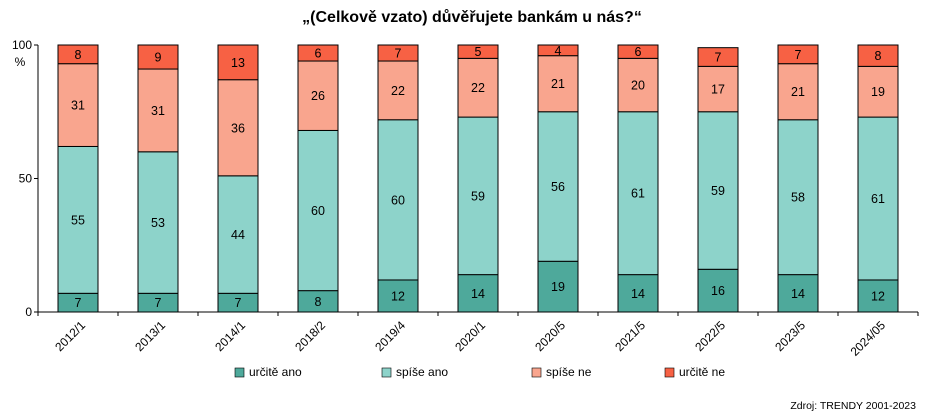 The height and width of the screenshot is (417, 945). I want to click on x-tick-label: 2020/1, so click(470, 336).